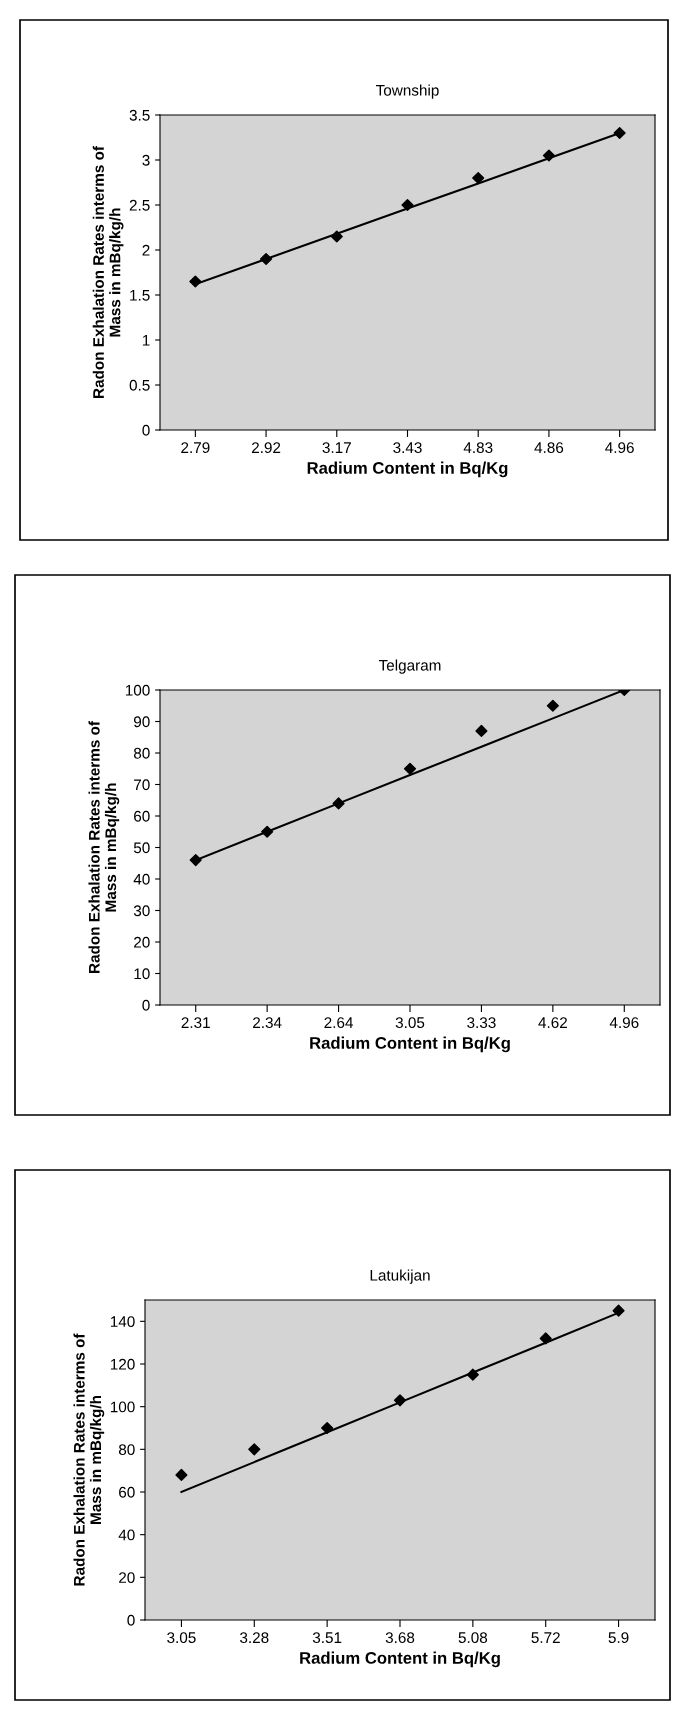  I want to click on y-tick-label: 30, so click(141, 911).